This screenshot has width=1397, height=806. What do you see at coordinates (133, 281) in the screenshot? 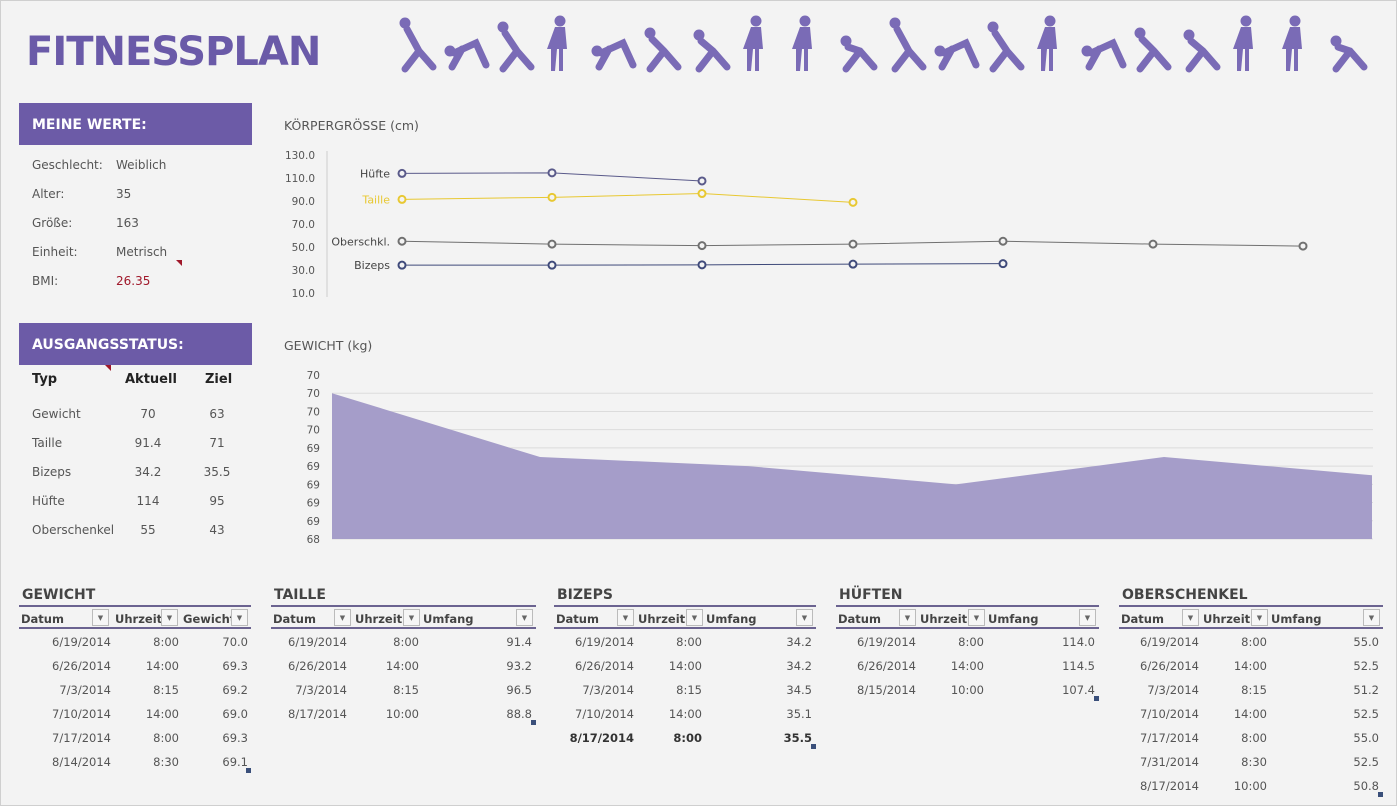
I see `field-value: 26.35` at bounding box center [133, 281].